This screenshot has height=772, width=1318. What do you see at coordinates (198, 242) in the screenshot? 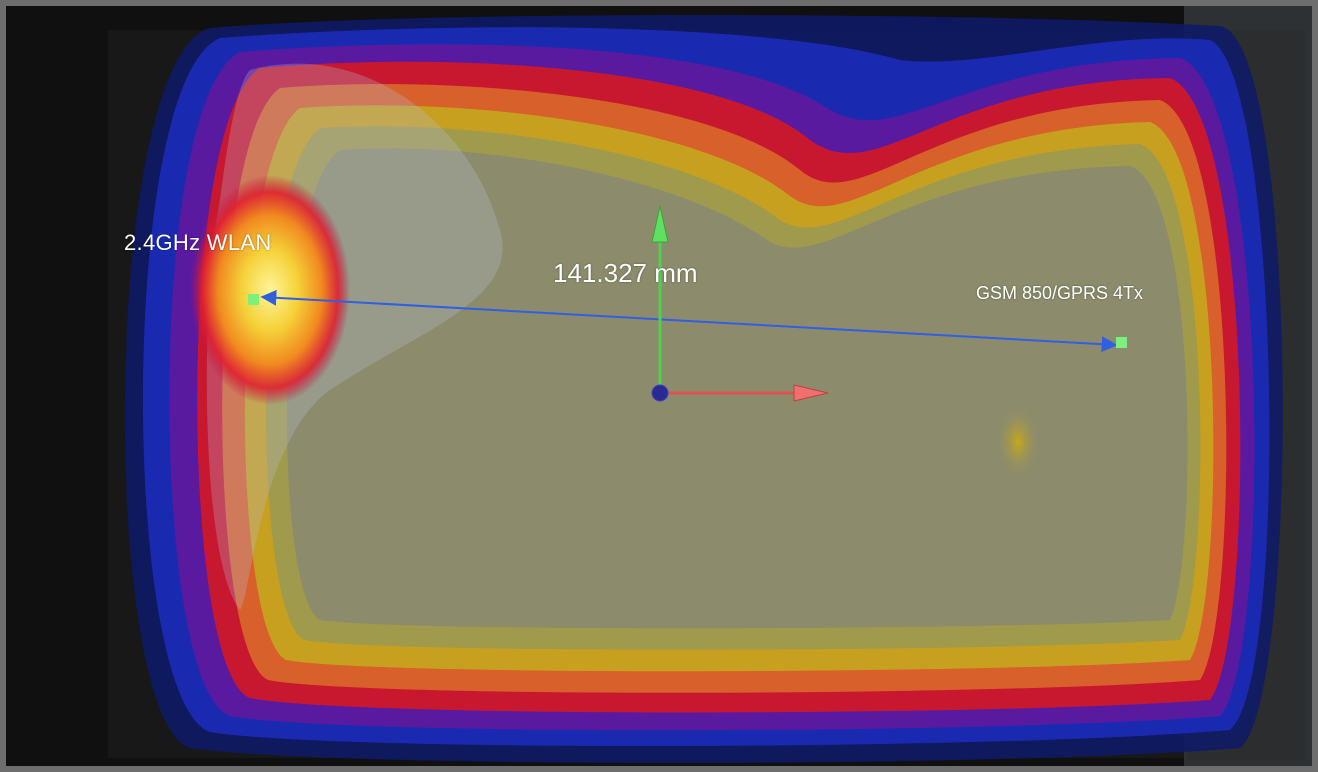
I see `wlan-label: 2.4GHz WLAN` at bounding box center [198, 242].